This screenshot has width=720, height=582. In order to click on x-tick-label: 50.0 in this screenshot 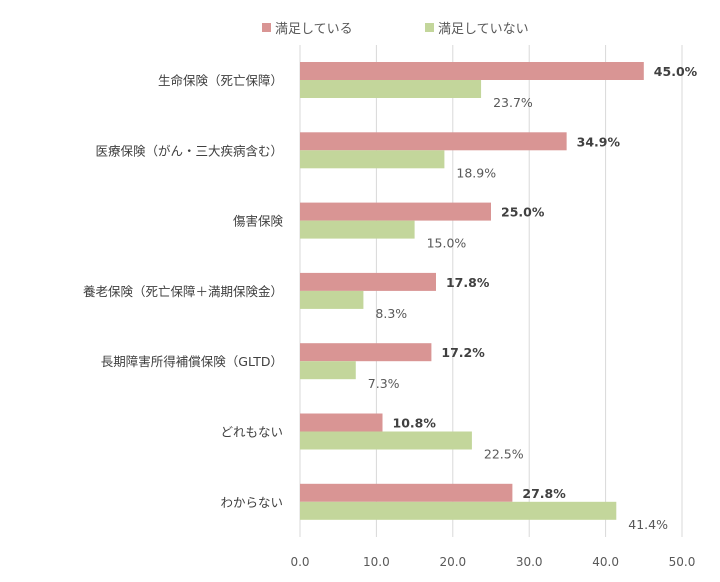, I will do `click(682, 562)`.